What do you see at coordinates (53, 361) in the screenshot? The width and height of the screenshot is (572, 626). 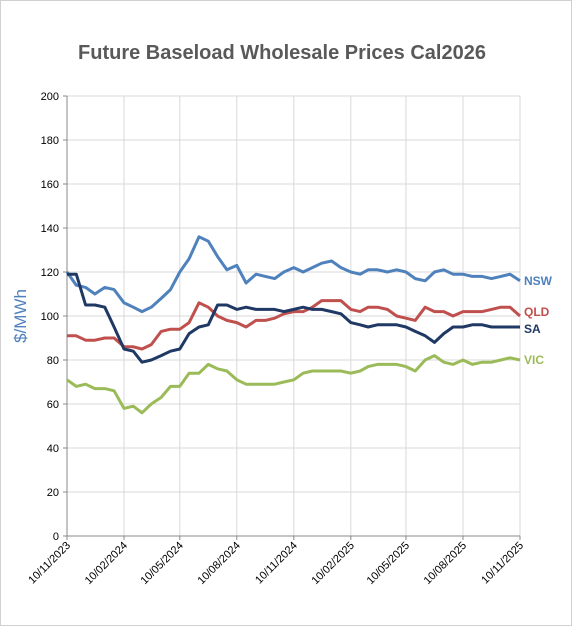 I see `y-tick-label: 80` at bounding box center [53, 361].